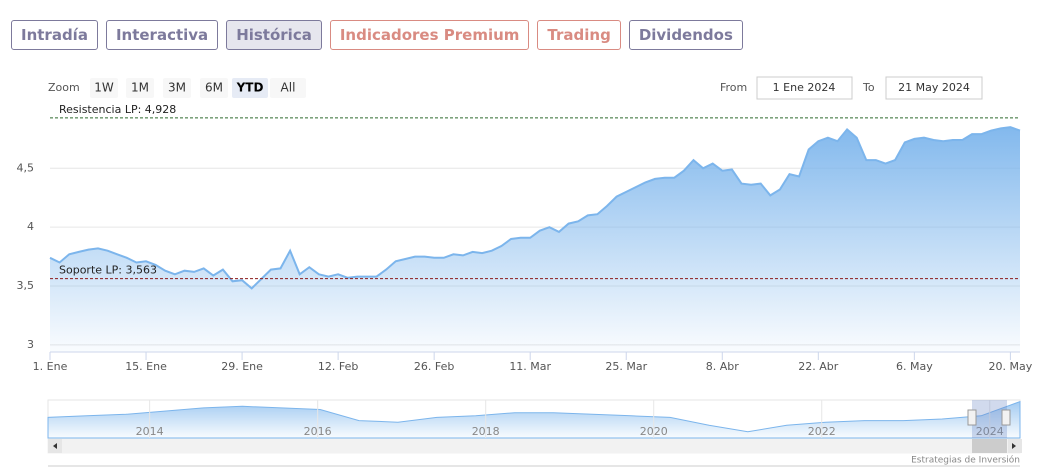 The height and width of the screenshot is (474, 1037). I want to click on zoom-button-label: 1W, so click(104, 88).